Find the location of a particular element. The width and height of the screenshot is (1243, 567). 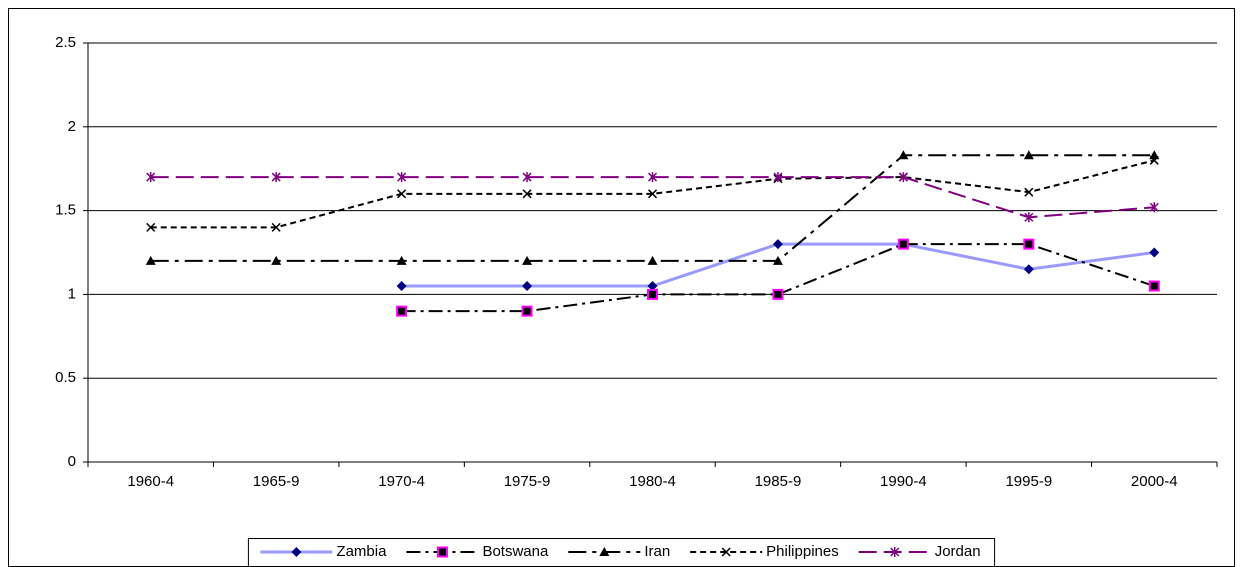

series-line is located at coordinates (652, 194).